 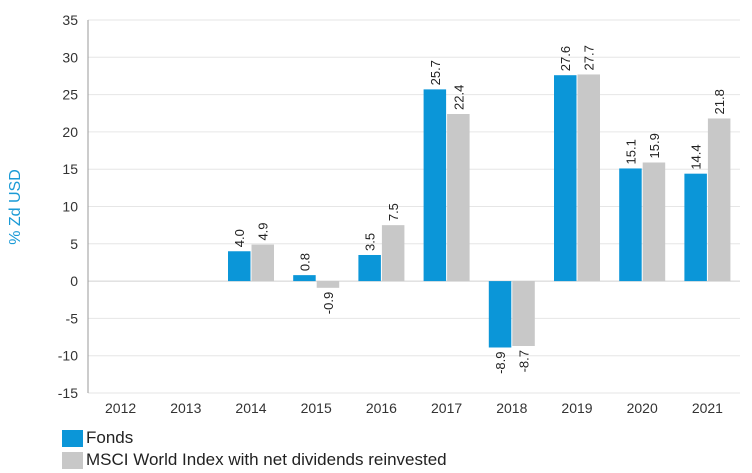 What do you see at coordinates (458, 97) in the screenshot?
I see `data-label: 22.4` at bounding box center [458, 97].